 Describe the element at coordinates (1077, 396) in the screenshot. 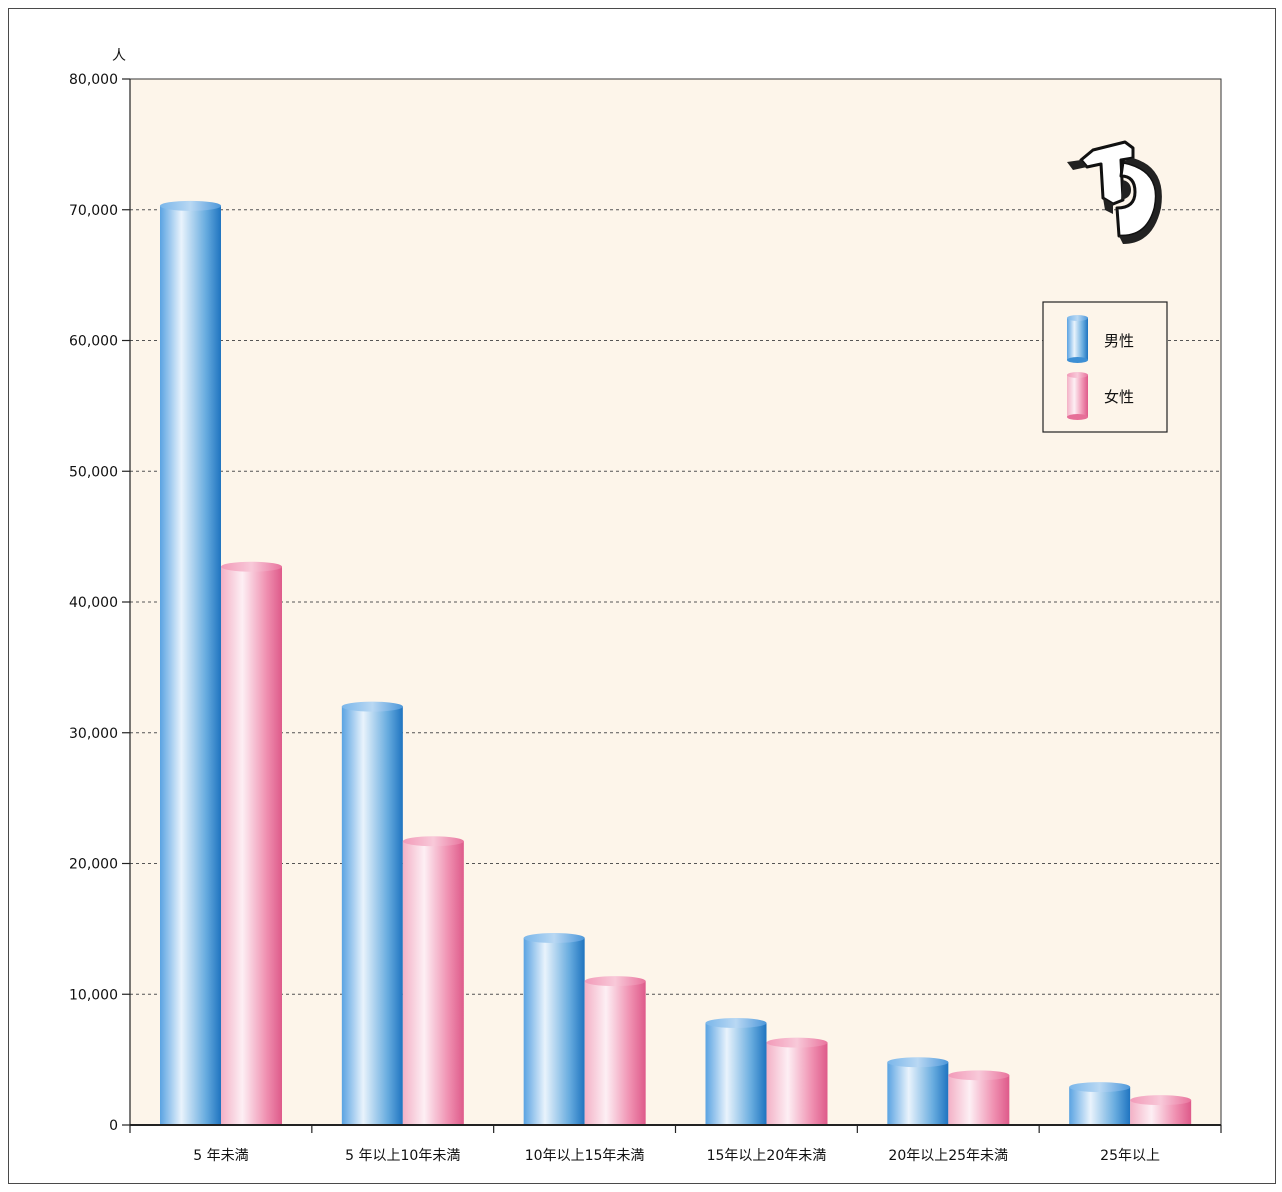

I see `legend-swatch-female` at that location.